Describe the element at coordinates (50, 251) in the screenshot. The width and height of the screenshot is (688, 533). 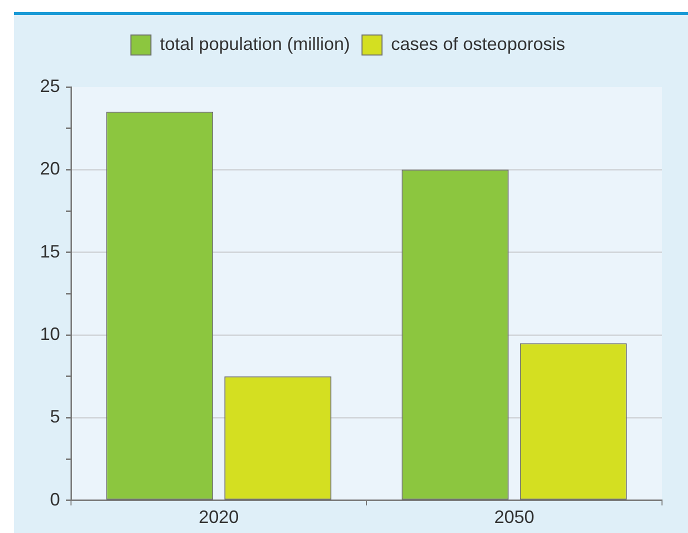
I see `y-tick-label: 15` at that location.